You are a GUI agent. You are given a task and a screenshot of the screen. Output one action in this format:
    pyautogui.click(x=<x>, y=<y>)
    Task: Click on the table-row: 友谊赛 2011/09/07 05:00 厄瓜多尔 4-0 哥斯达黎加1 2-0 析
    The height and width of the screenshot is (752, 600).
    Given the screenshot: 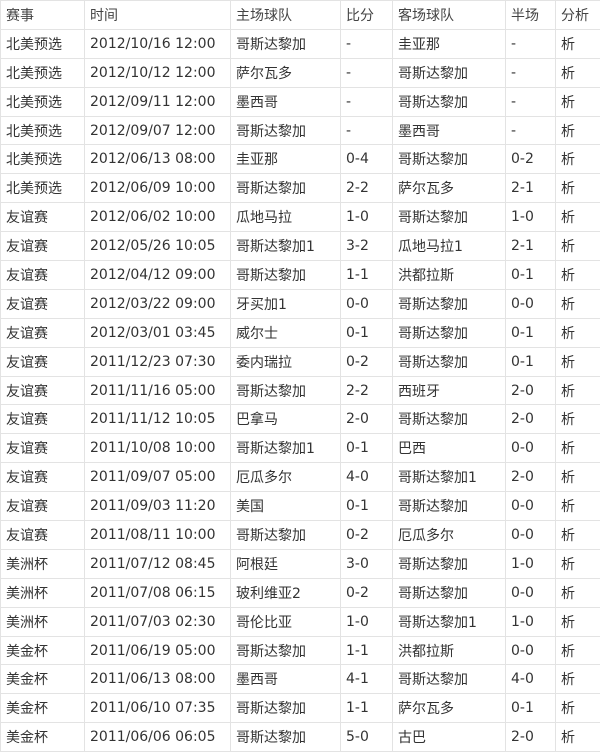 What is the action you would take?
    pyautogui.click(x=300, y=477)
    